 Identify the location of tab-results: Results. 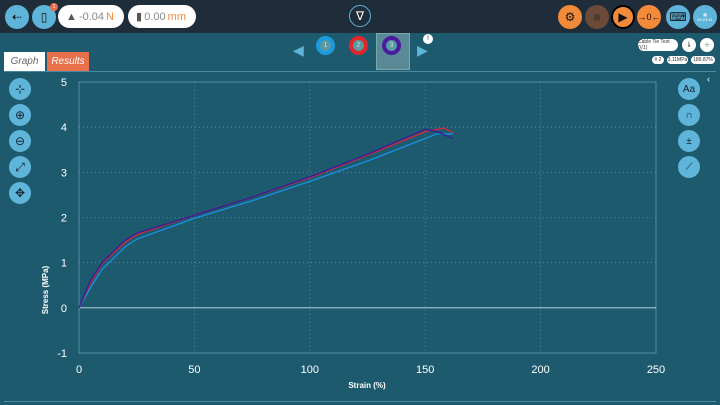
(68, 61).